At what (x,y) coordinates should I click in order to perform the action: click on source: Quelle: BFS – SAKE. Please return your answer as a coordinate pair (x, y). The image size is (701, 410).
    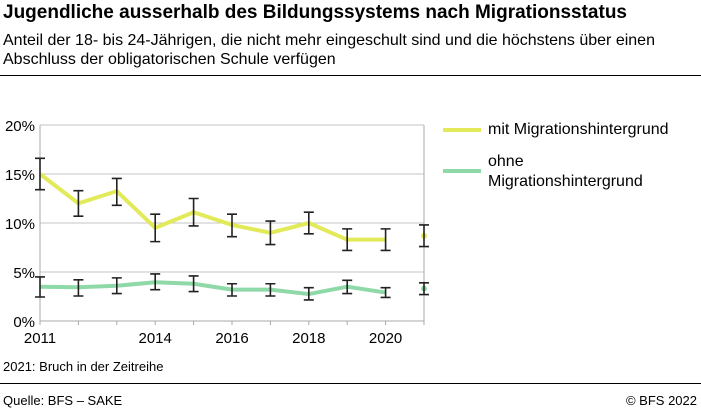
    Looking at the image, I should click on (63, 400).